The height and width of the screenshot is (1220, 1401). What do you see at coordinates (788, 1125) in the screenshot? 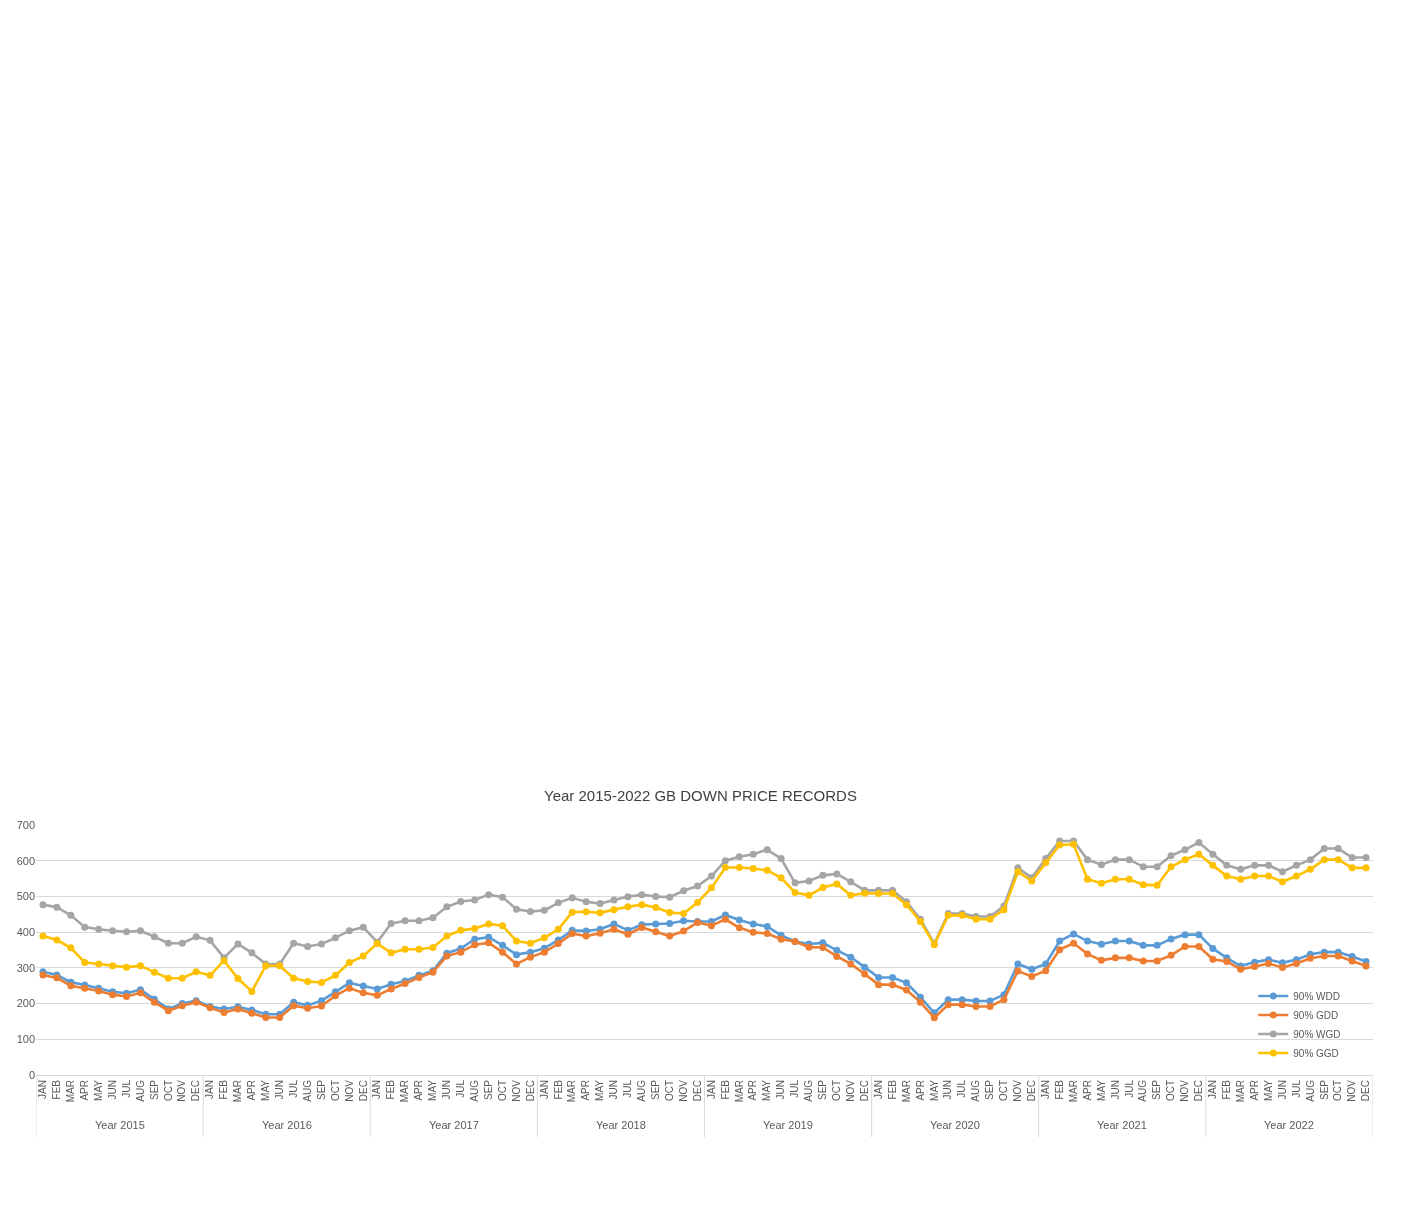
I see `text: Year 2019` at bounding box center [788, 1125].